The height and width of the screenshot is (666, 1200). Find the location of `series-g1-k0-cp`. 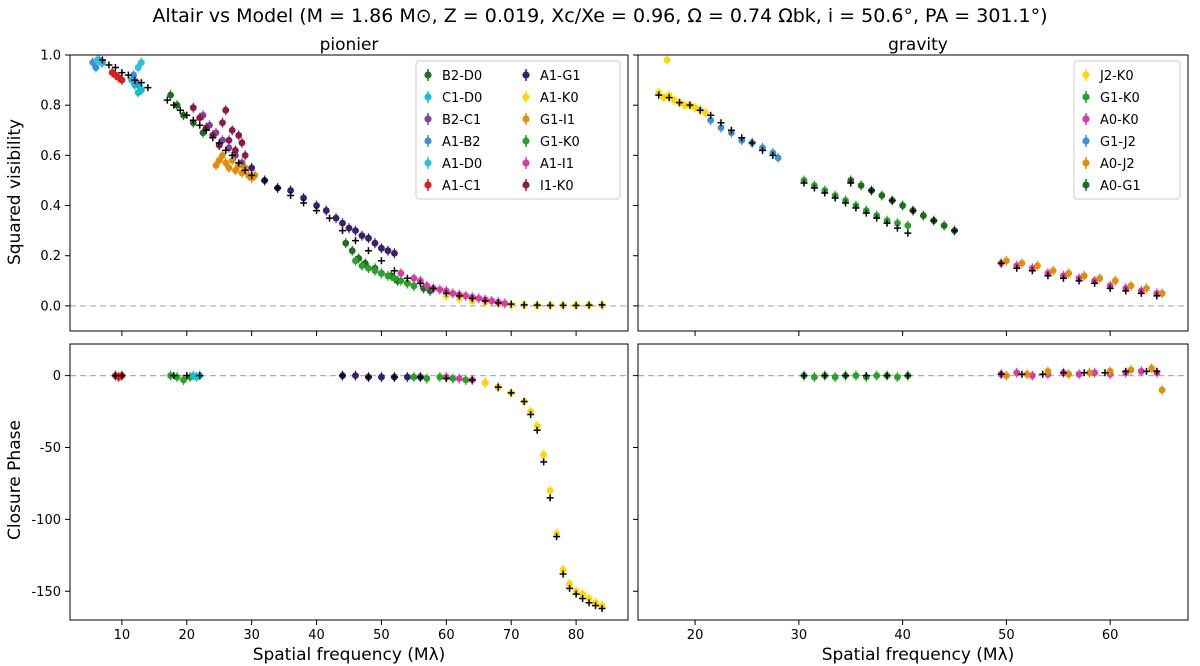

series-g1-k0-cp is located at coordinates (856, 376).